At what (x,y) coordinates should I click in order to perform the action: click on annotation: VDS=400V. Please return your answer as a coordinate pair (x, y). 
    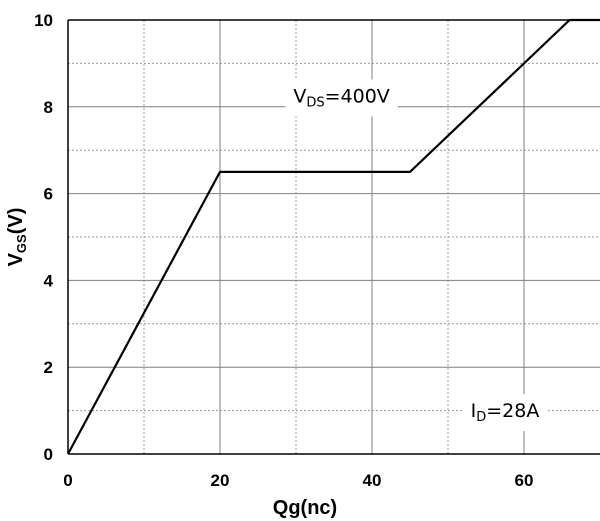
    Looking at the image, I should click on (341, 98).